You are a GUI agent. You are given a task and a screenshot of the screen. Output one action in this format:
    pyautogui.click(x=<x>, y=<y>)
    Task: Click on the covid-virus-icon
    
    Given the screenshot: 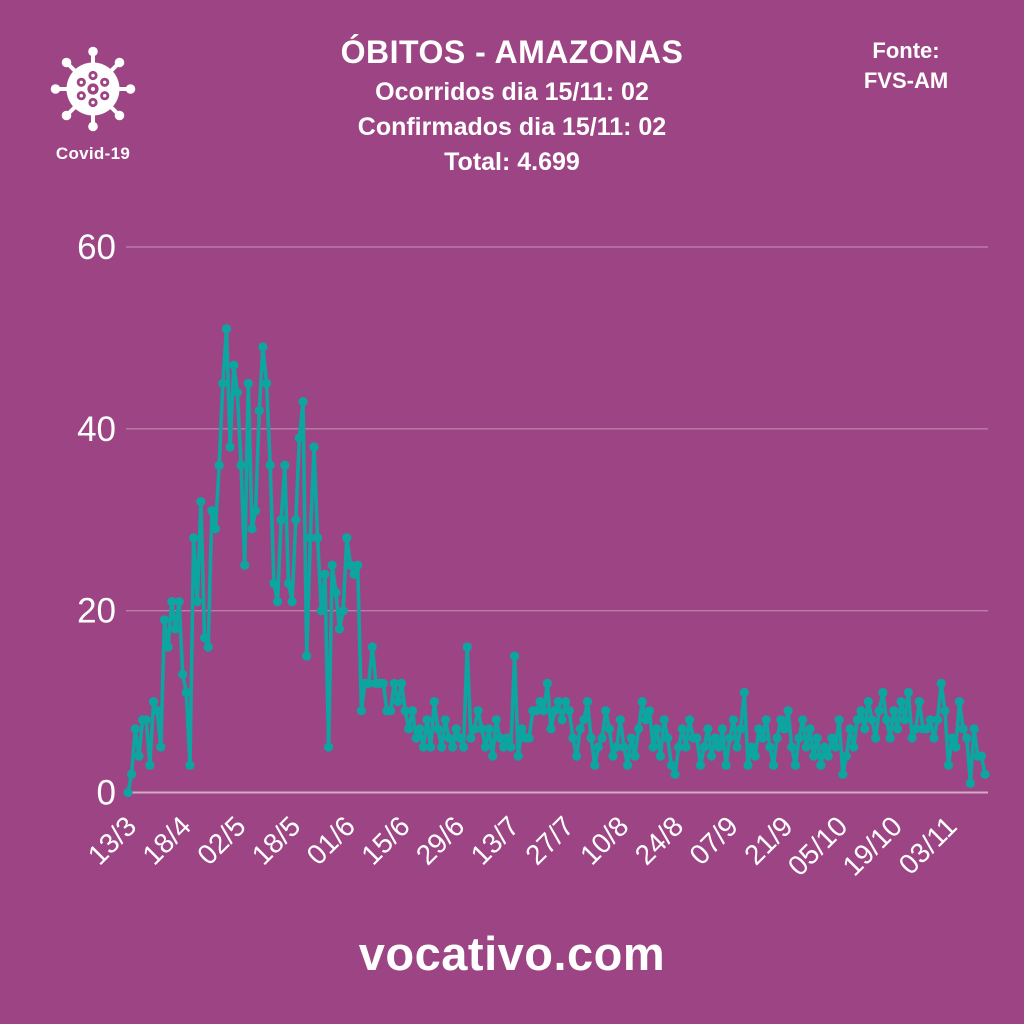 What is the action you would take?
    pyautogui.click(x=93, y=89)
    